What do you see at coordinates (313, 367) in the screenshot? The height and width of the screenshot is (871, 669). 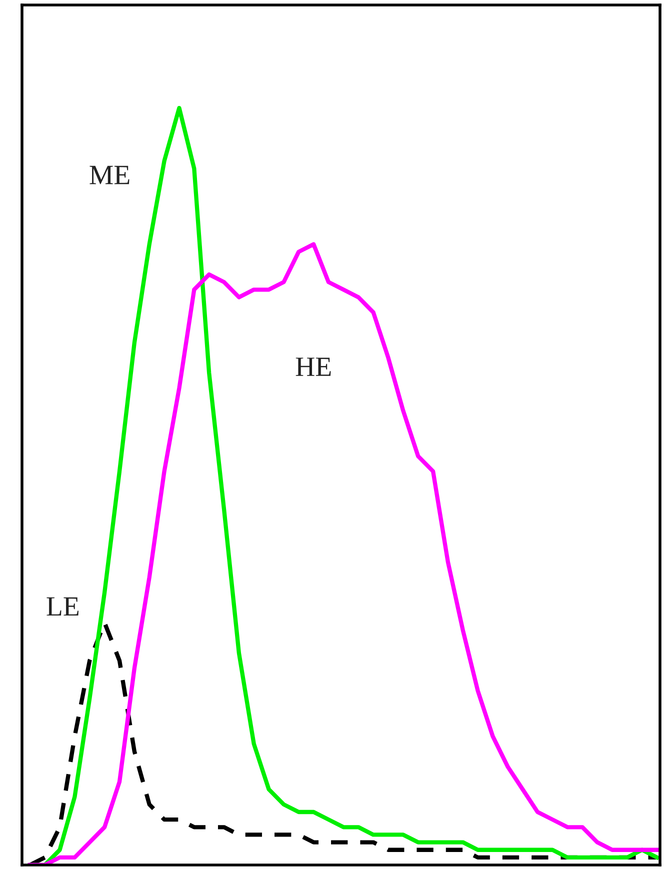 I see `series-label: HE` at bounding box center [313, 367].